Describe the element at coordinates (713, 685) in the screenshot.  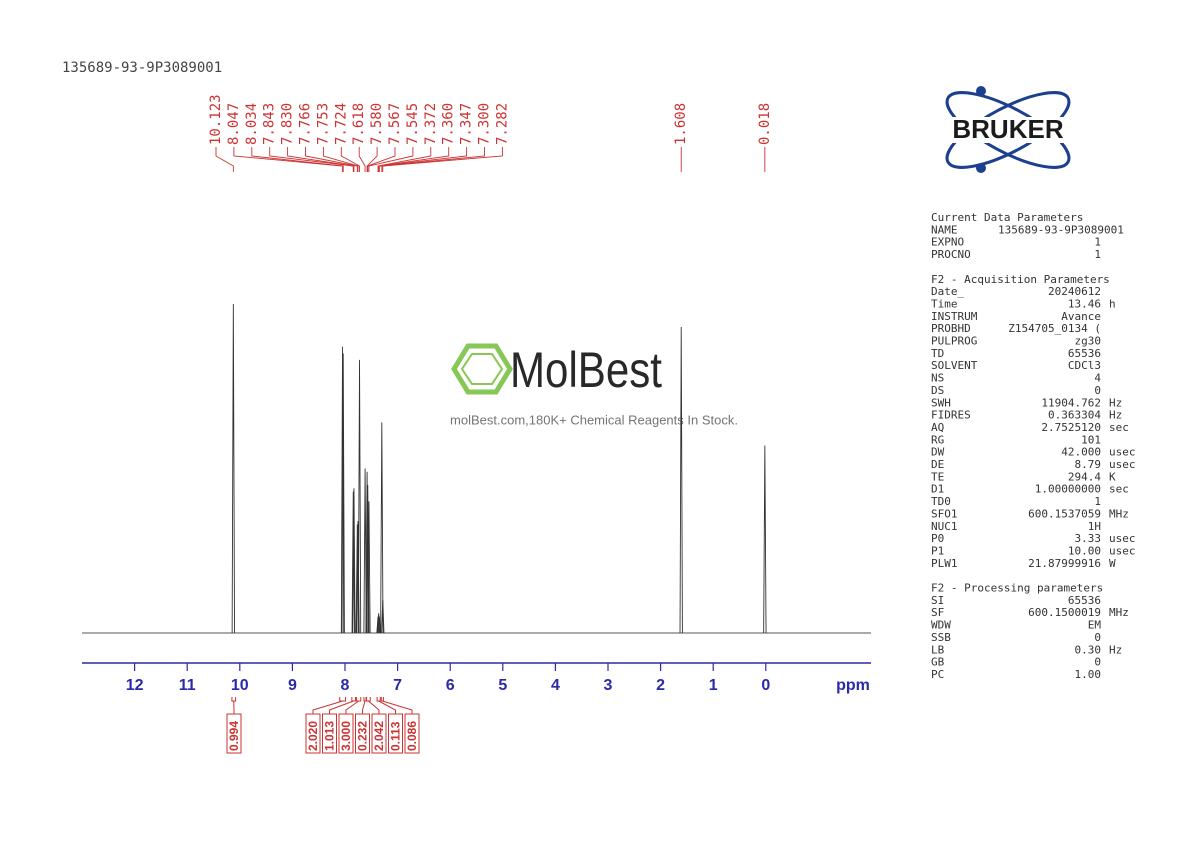
I see `x-tick-label: 1` at that location.